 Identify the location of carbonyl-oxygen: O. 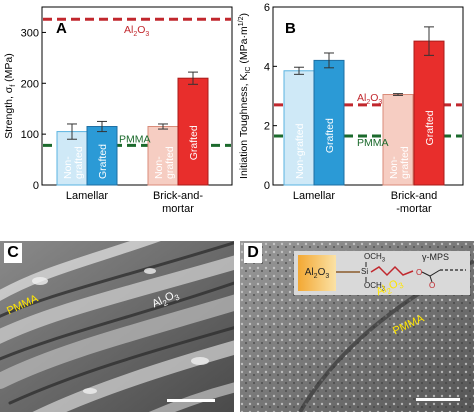
(432, 285).